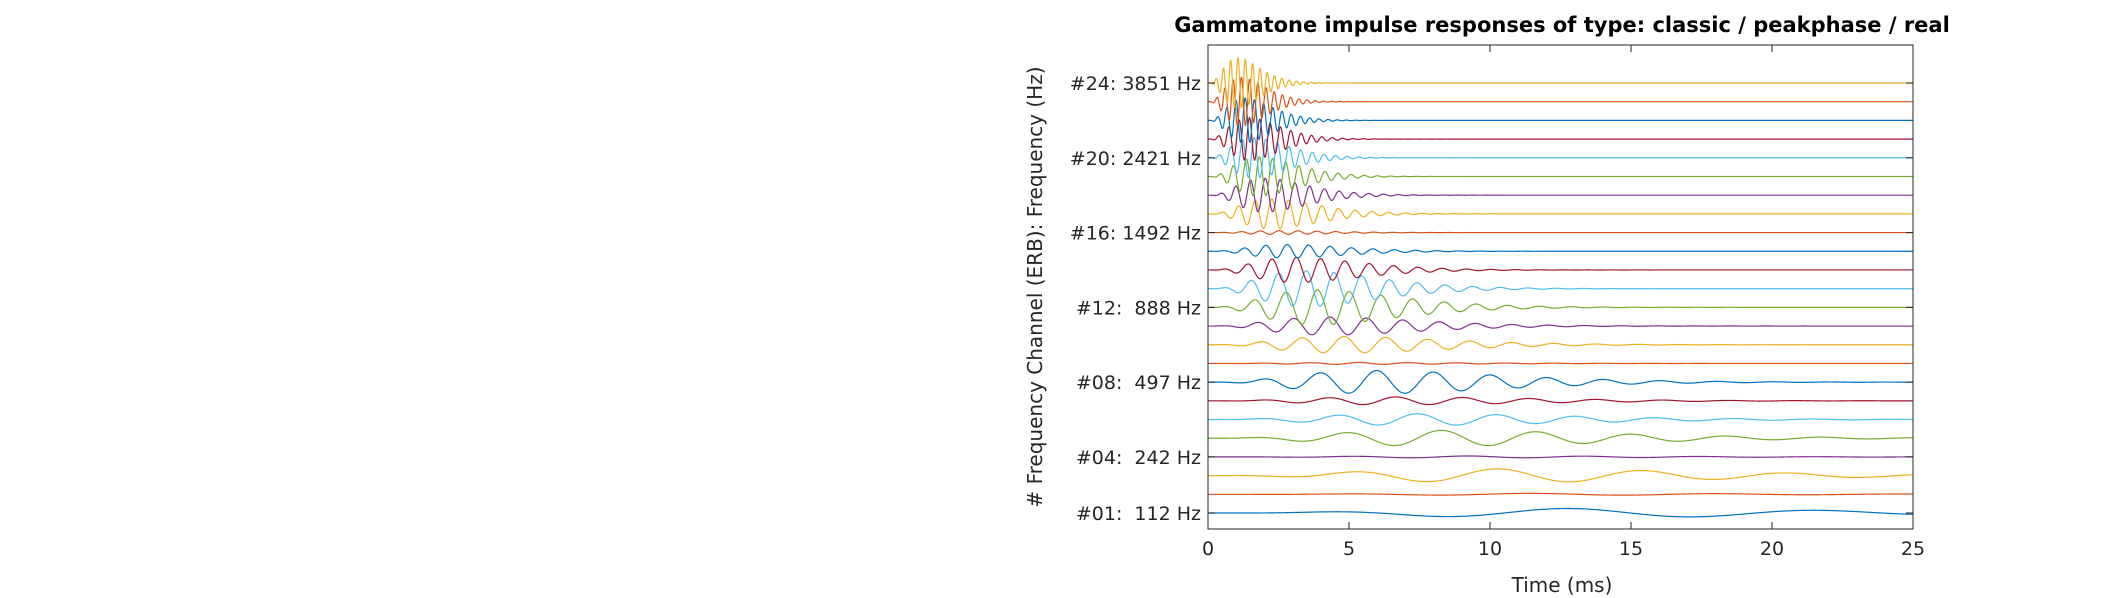 This screenshot has height=598, width=2117. What do you see at coordinates (1562, 585) in the screenshot?
I see `x-axis-label: Time (ms)` at bounding box center [1562, 585].